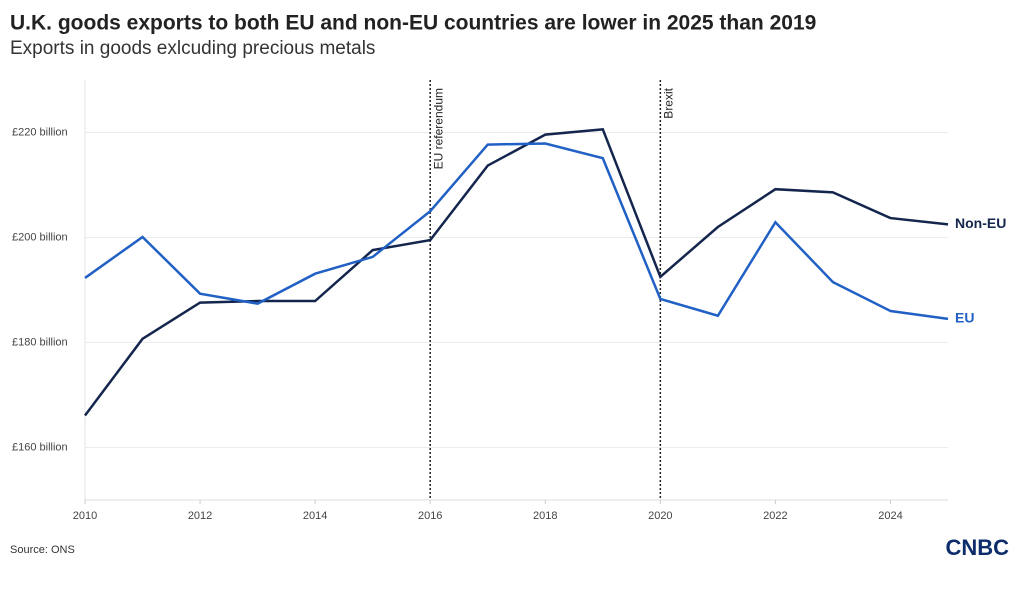 This screenshot has height=603, width=1020. What do you see at coordinates (964, 318) in the screenshot?
I see `series-label: EU` at bounding box center [964, 318].